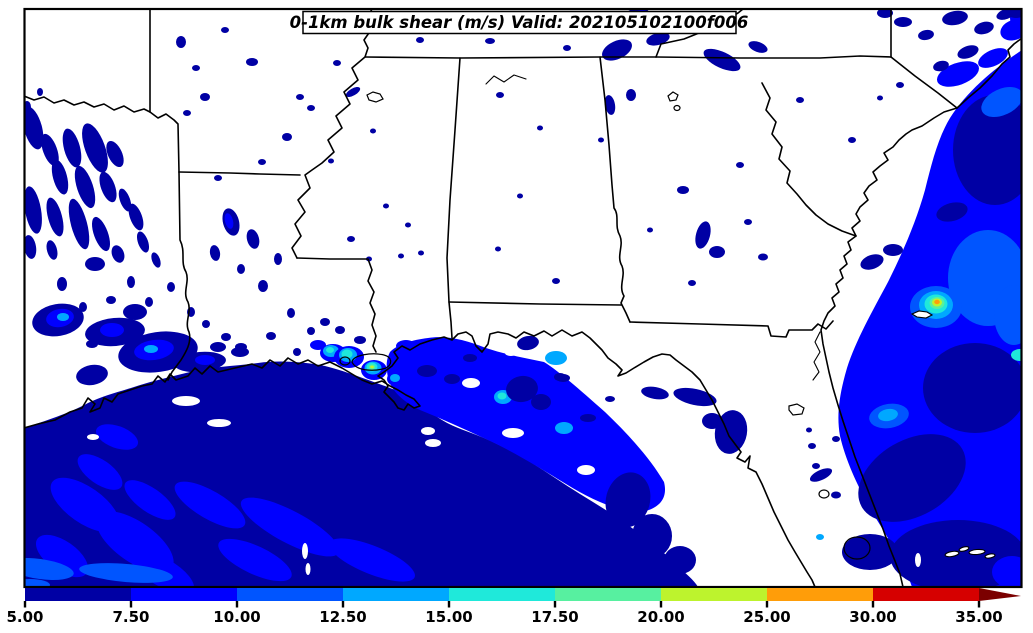  Describe the element at coordinates (1000, 594) in the screenshot. I see `colorbar-extend-arrow` at that location.